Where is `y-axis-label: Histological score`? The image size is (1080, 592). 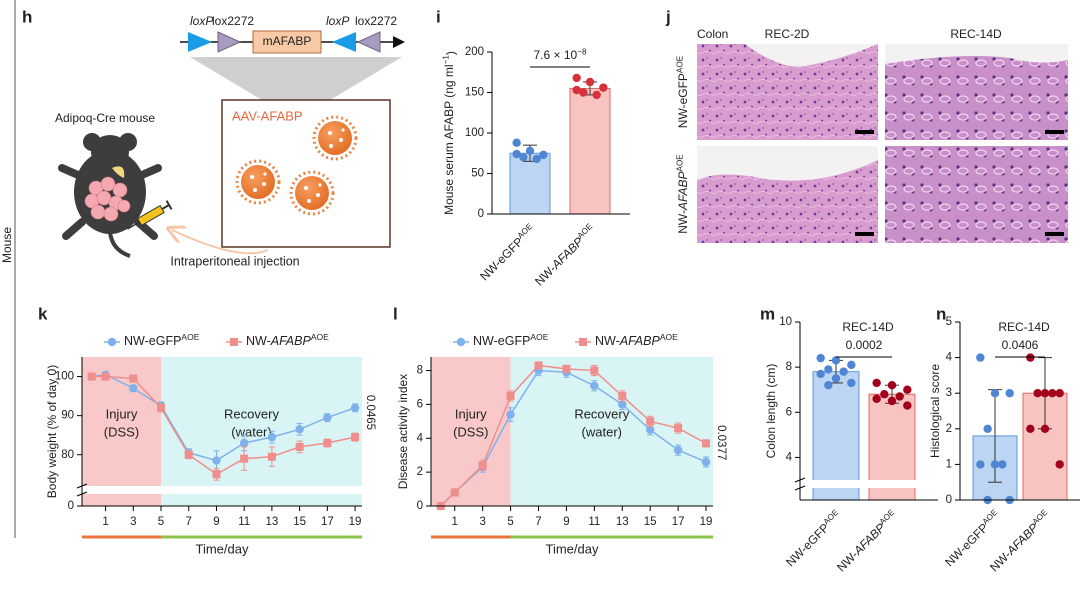
y-axis-label: Histological score is located at coordinates (935, 411).